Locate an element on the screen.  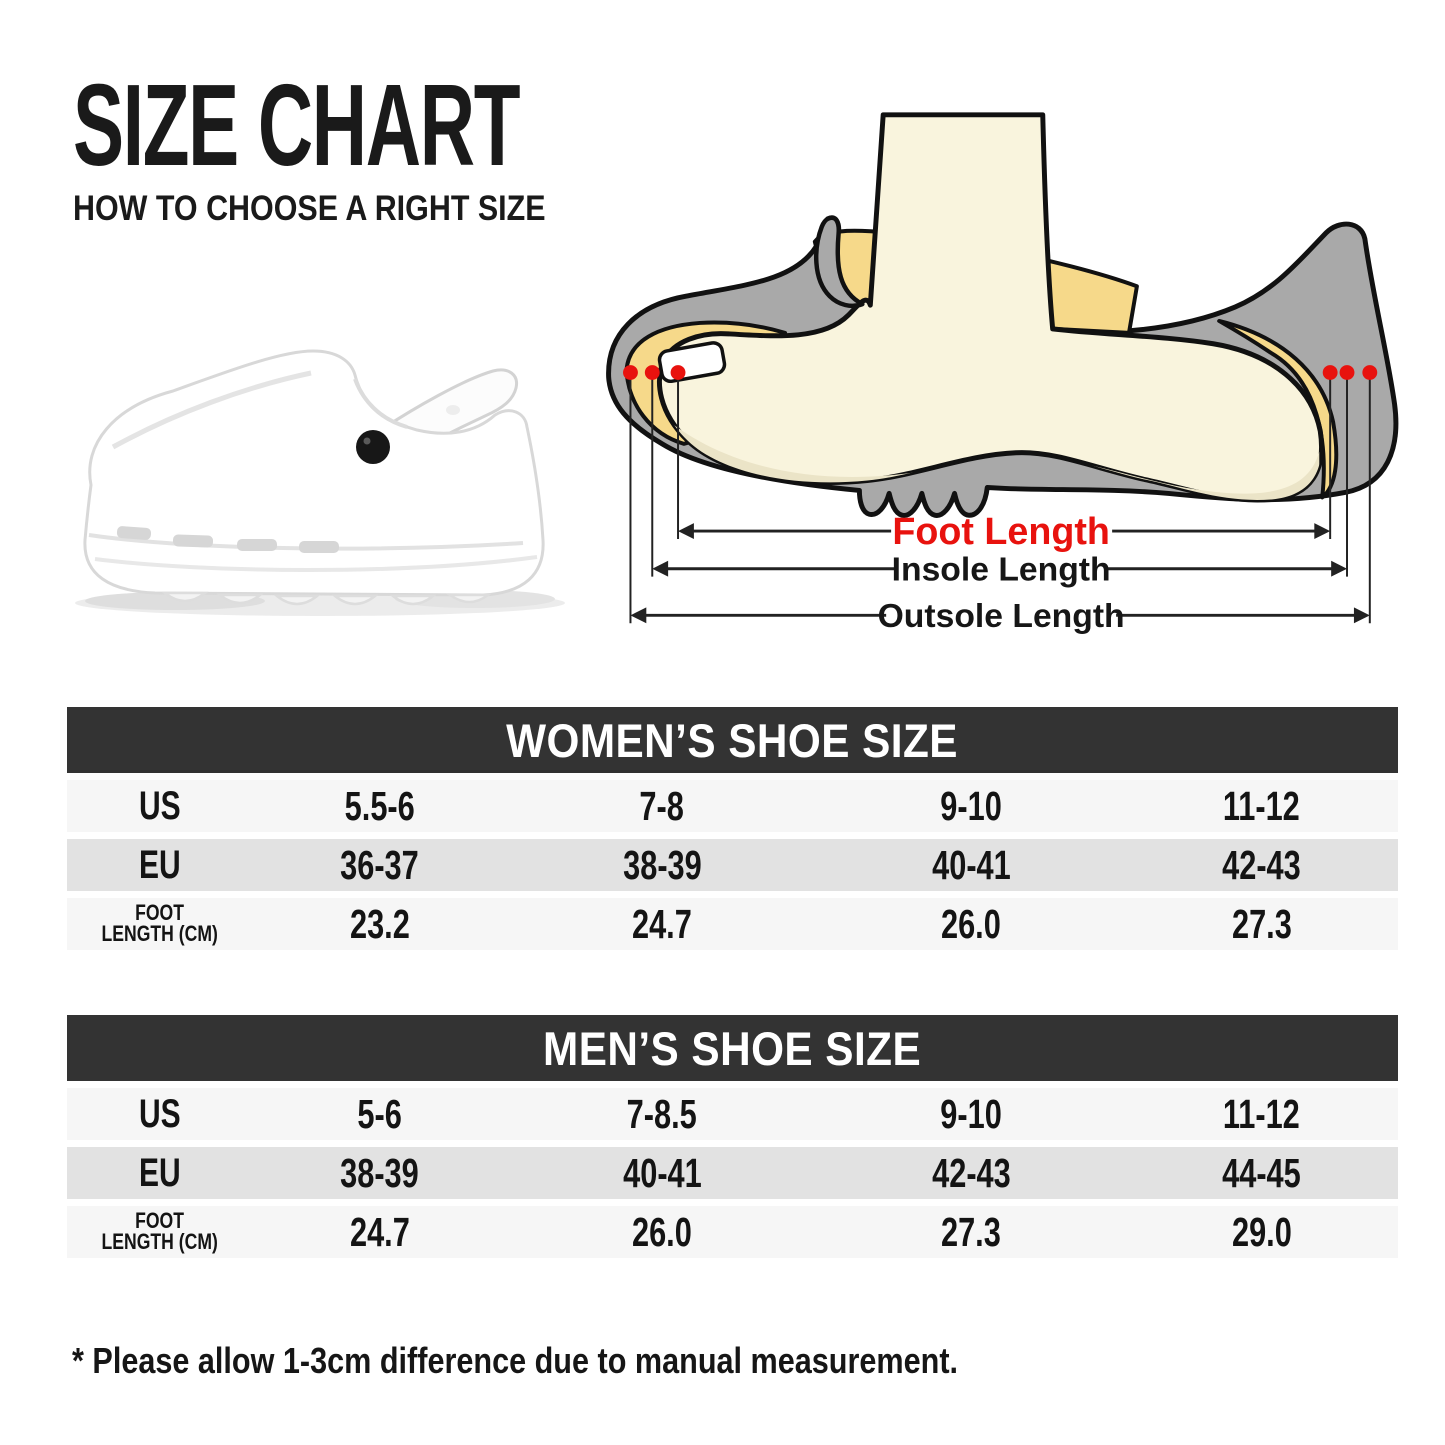
mens-table-title: MEN’S SHOE SIZE is located at coordinates (732, 1048).